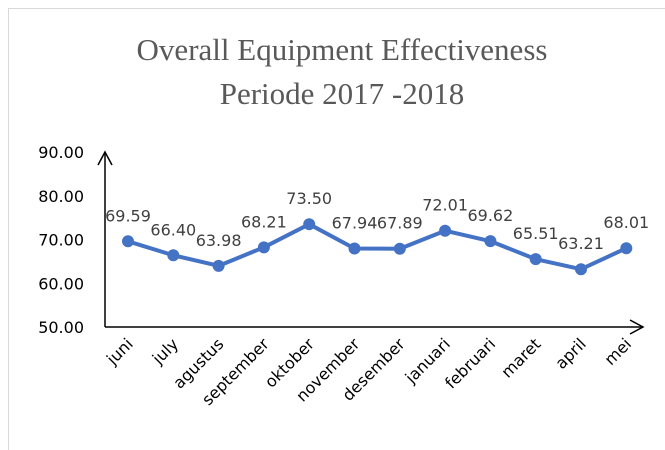 This screenshot has width=665, height=450. Describe the element at coordinates (309, 198) in the screenshot. I see `data-label: 73.50` at that location.